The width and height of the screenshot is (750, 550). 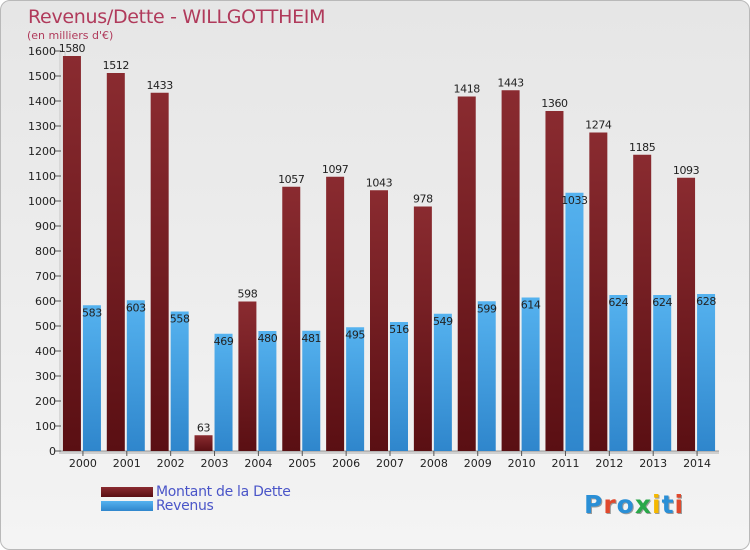 I want to click on revenue-value-label: 516, so click(x=399, y=329).